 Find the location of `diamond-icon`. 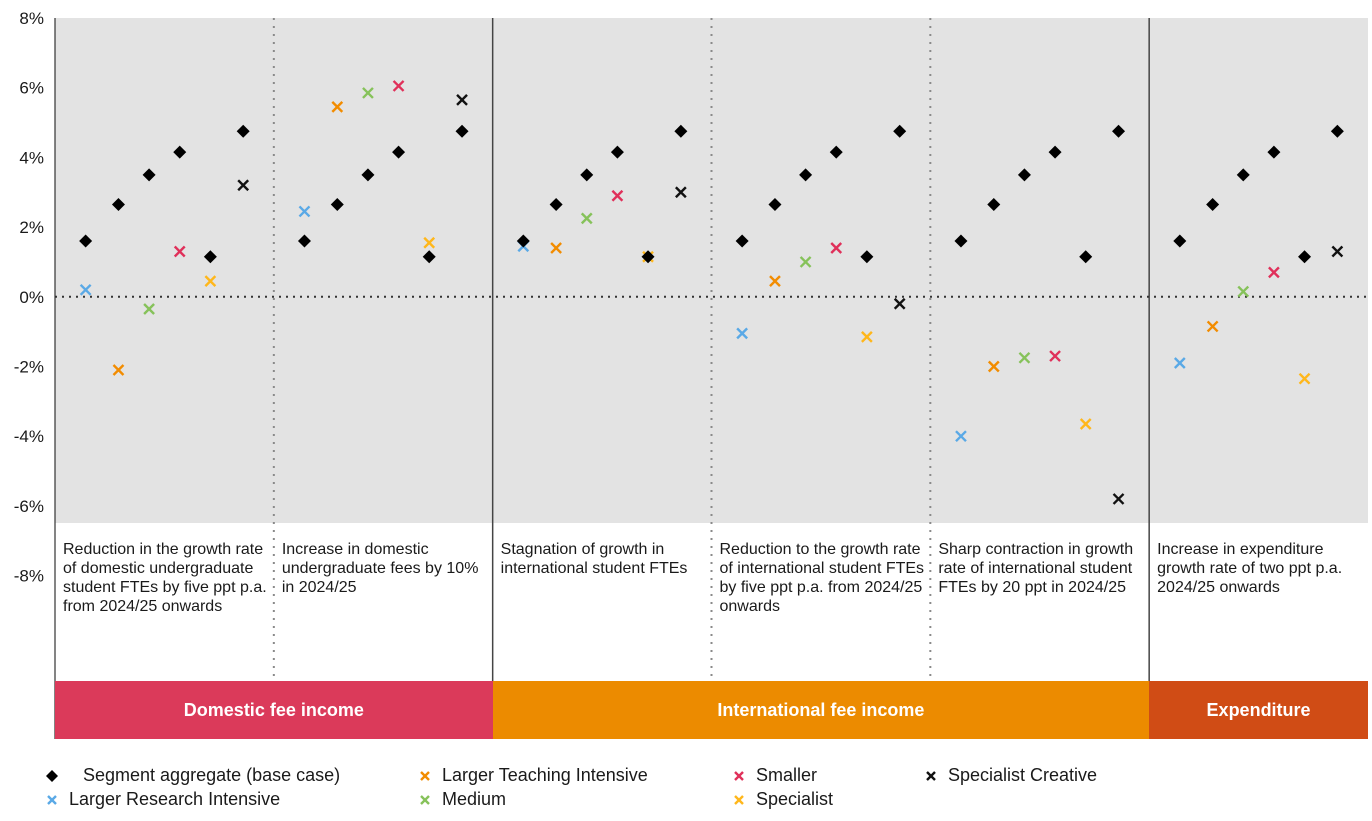

diamond-icon is located at coordinates (52, 775).